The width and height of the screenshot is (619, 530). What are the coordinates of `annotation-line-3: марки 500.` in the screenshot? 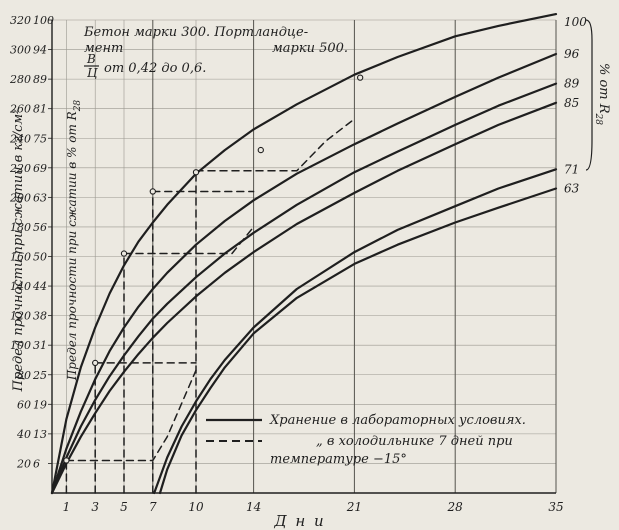 It's located at (310, 48).